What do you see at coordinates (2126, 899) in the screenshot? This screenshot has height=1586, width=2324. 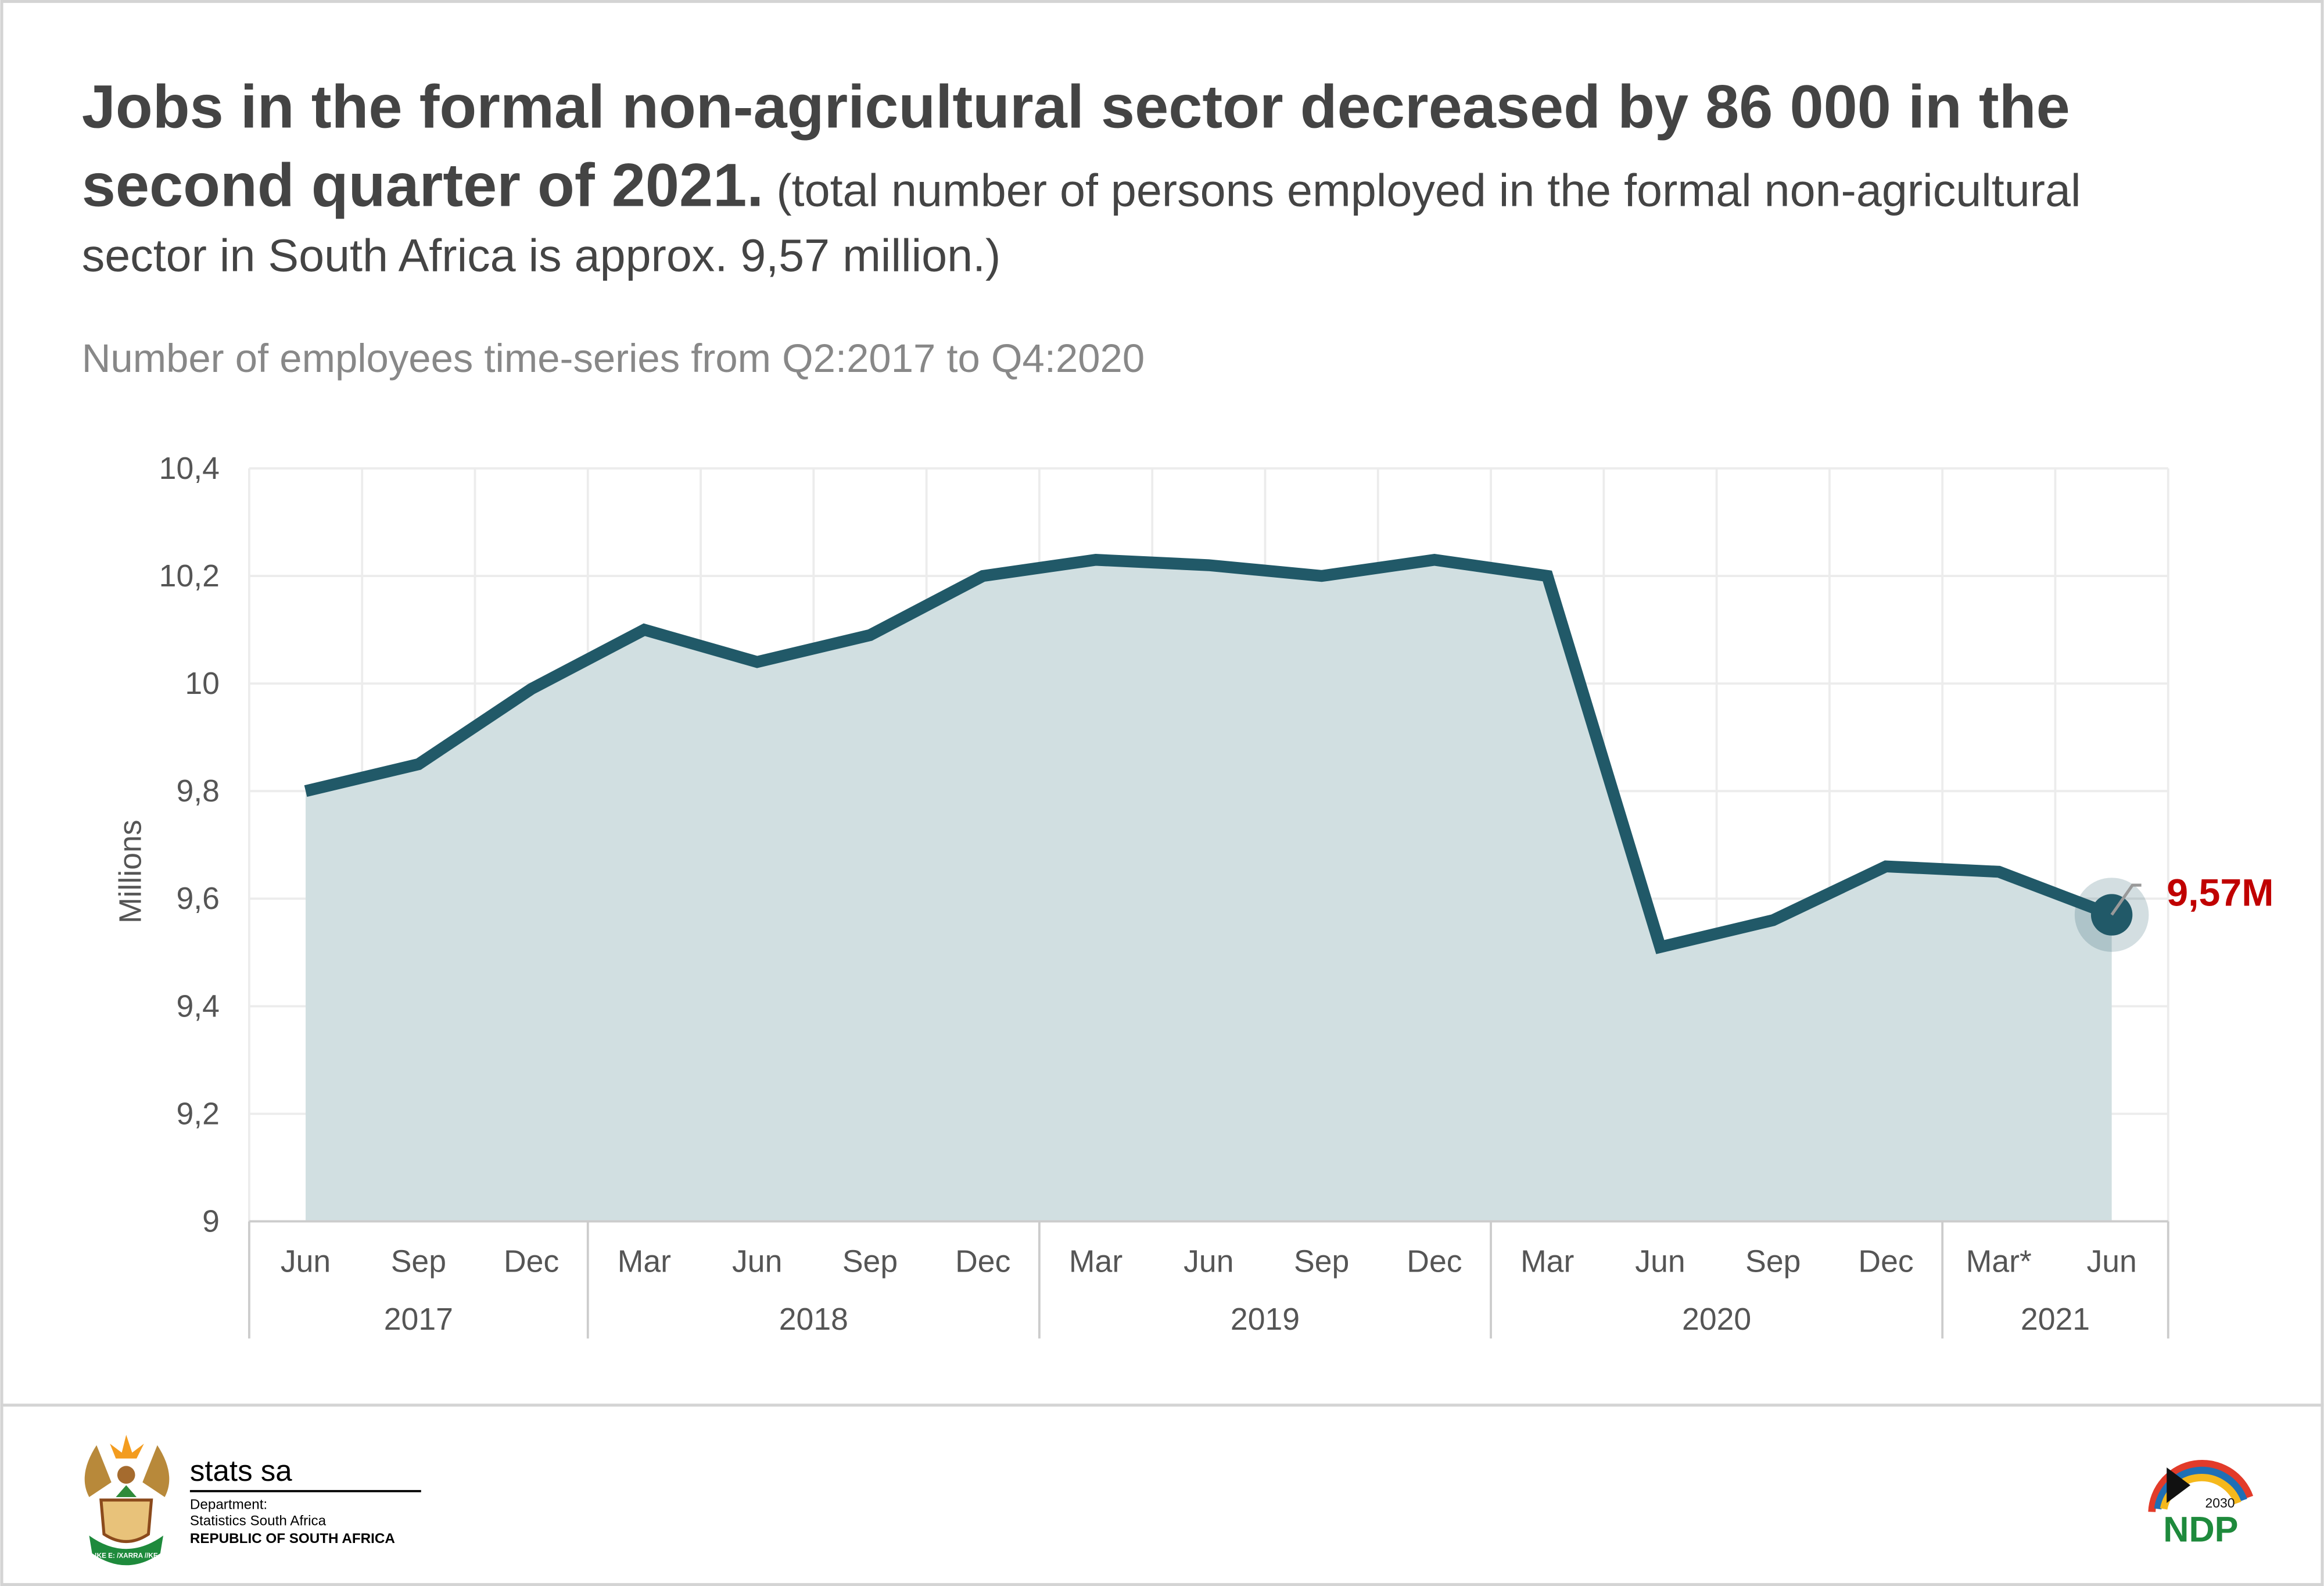 I see `annotation-leader` at bounding box center [2126, 899].